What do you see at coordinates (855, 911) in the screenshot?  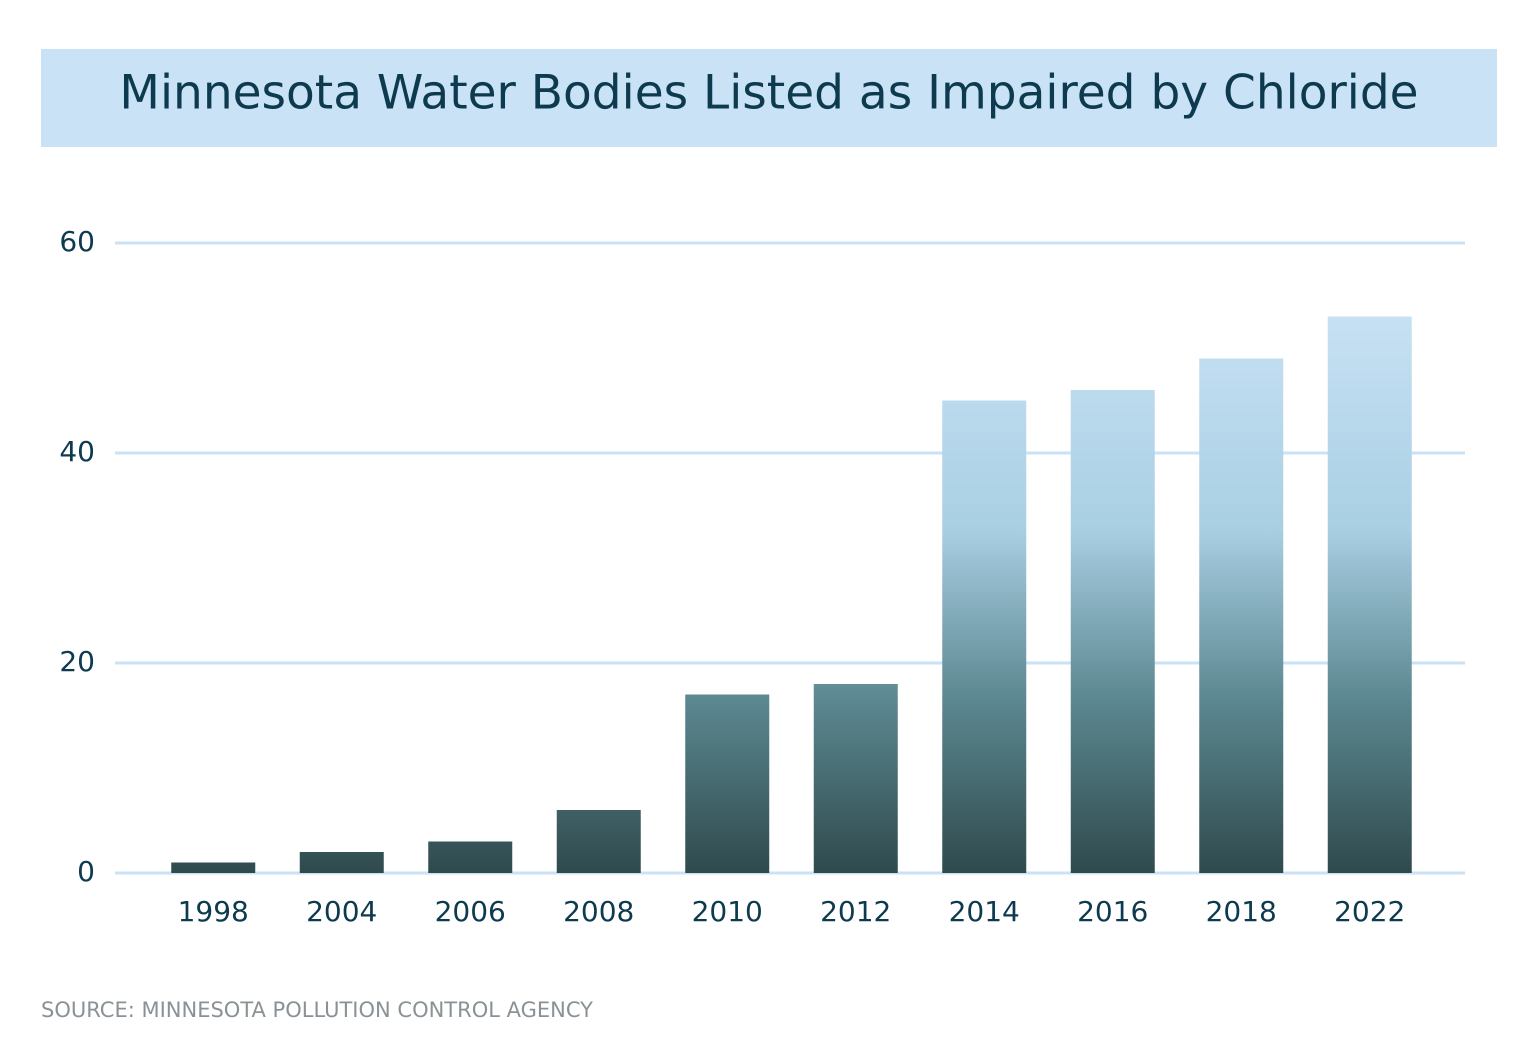 I see `x-tick-label: 2012` at bounding box center [855, 911].